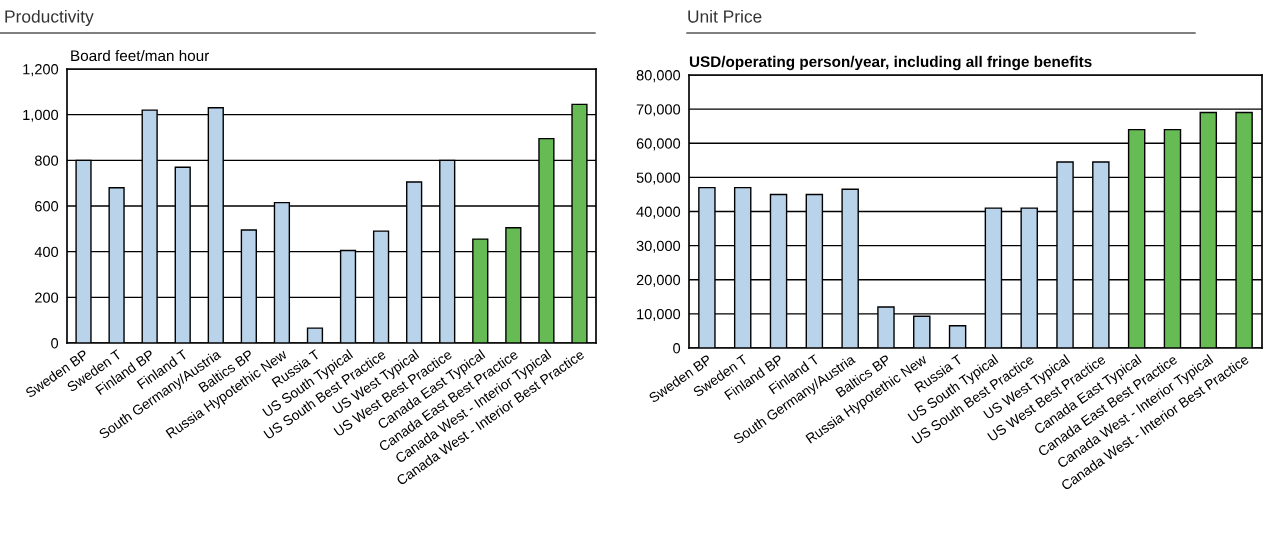 The height and width of the screenshot is (535, 1269). What do you see at coordinates (890, 63) in the screenshot?
I see `y-axis-title: USD/operating person/year, including all fringe benefits` at bounding box center [890, 63].